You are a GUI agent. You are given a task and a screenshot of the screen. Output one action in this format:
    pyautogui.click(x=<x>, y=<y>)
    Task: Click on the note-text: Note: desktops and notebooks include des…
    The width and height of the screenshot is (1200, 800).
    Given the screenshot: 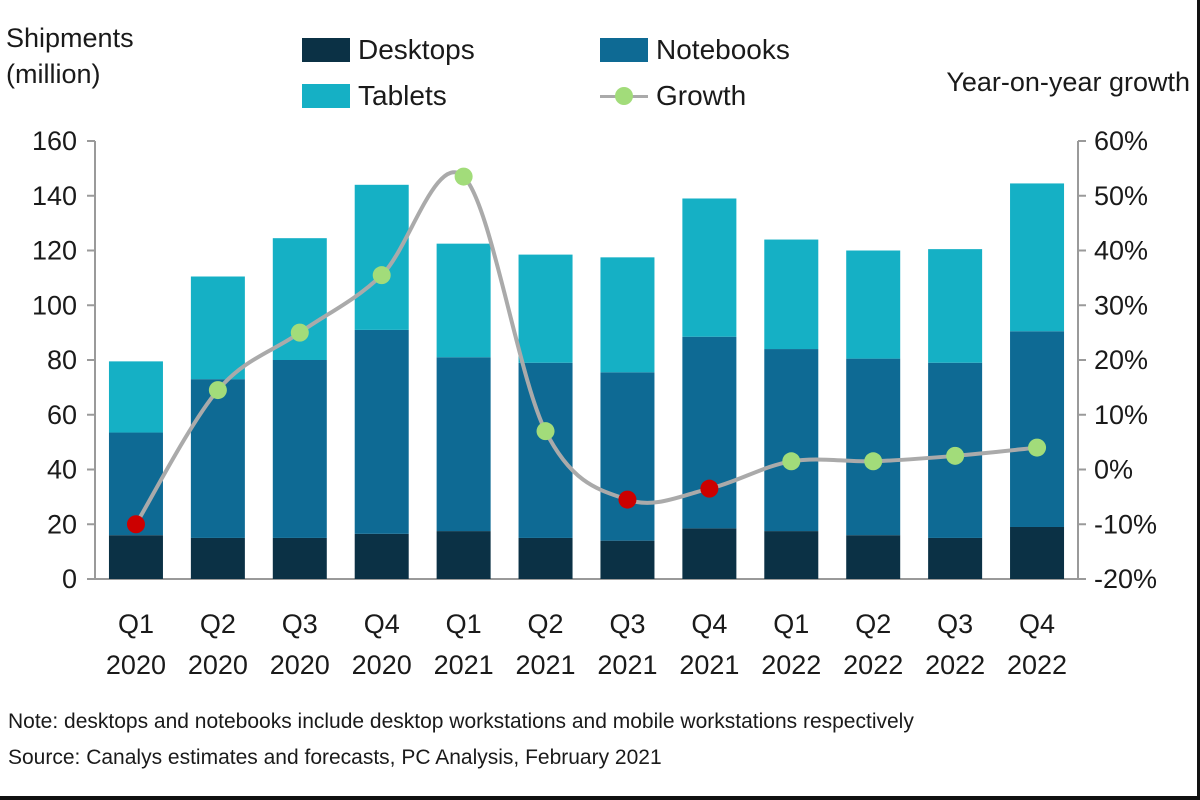 What is the action you would take?
    pyautogui.click(x=461, y=721)
    